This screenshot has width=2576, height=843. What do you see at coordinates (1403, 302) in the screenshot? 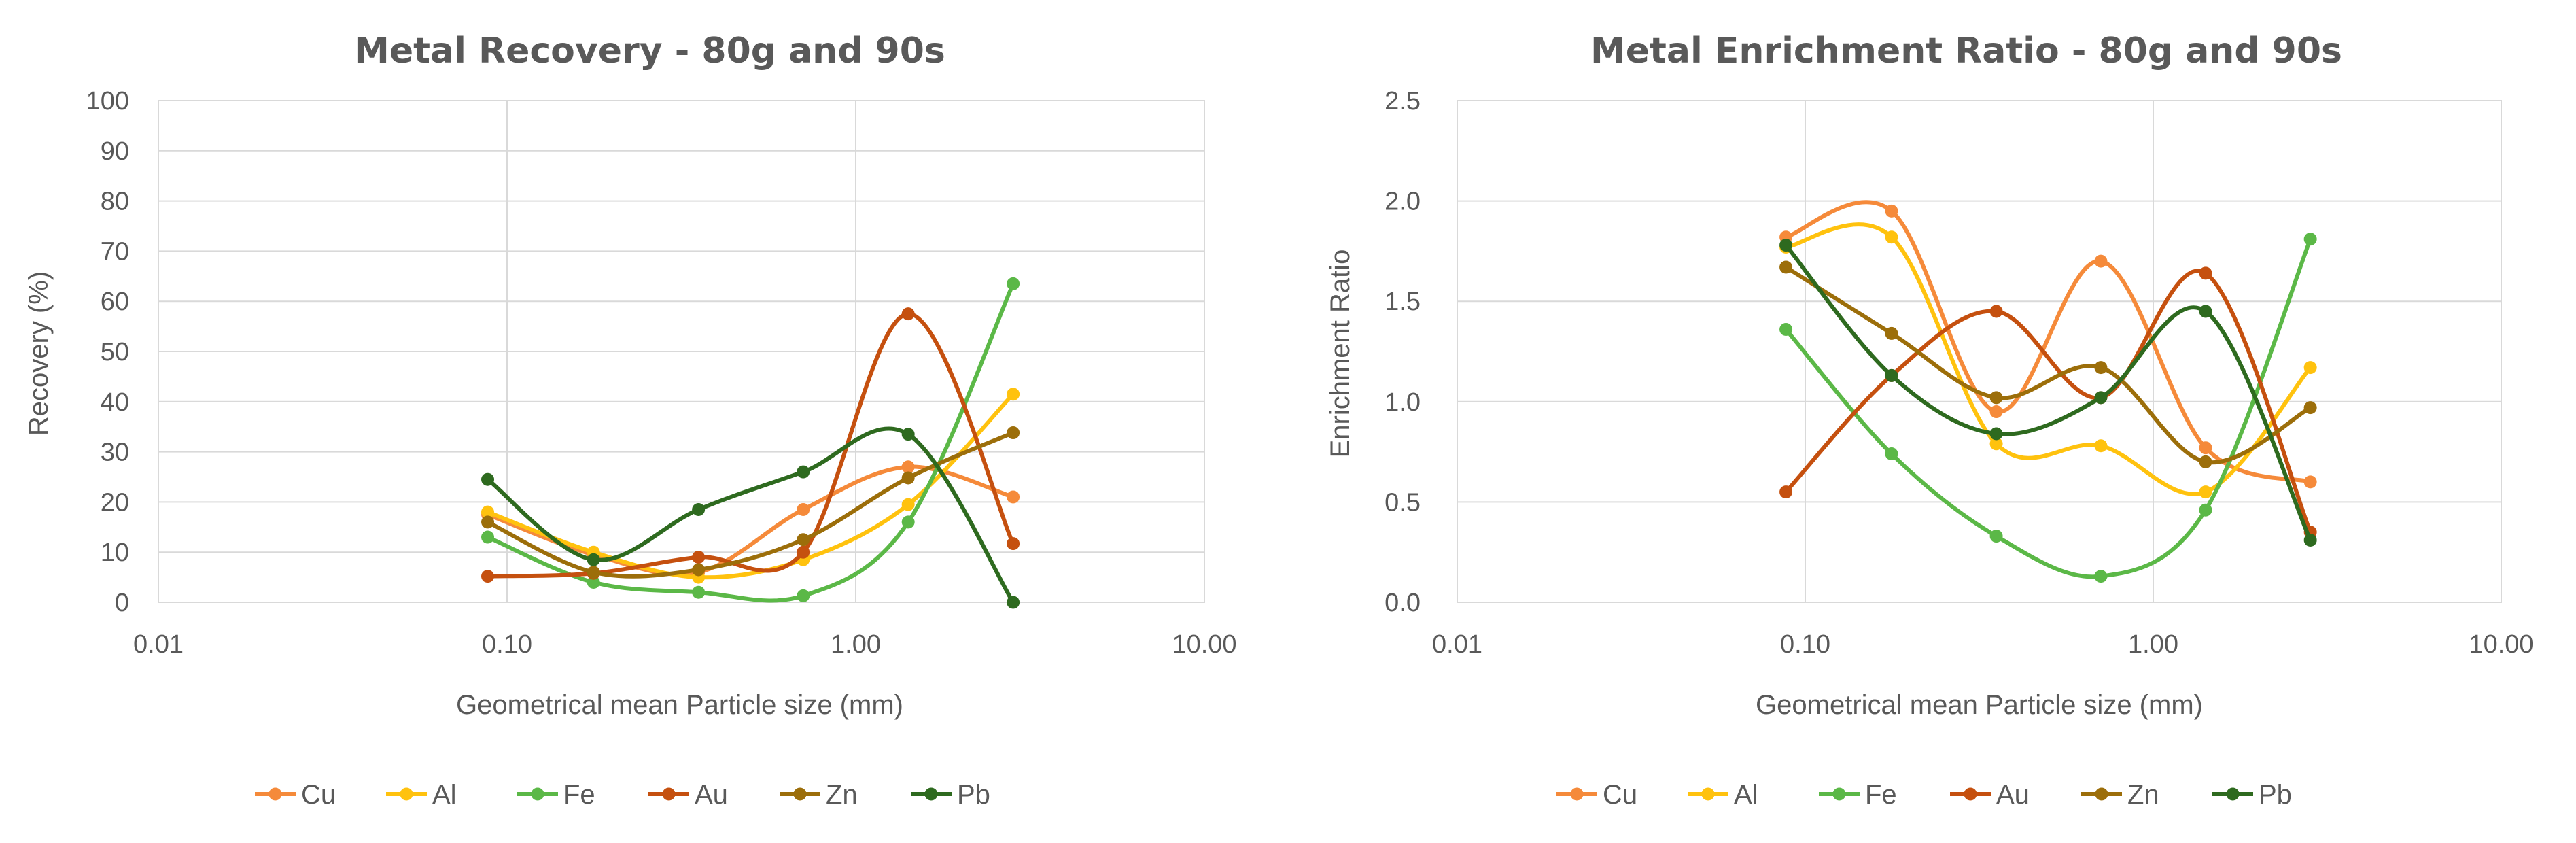
I see `chart2-y-tick-label: 1.5` at bounding box center [1403, 302].